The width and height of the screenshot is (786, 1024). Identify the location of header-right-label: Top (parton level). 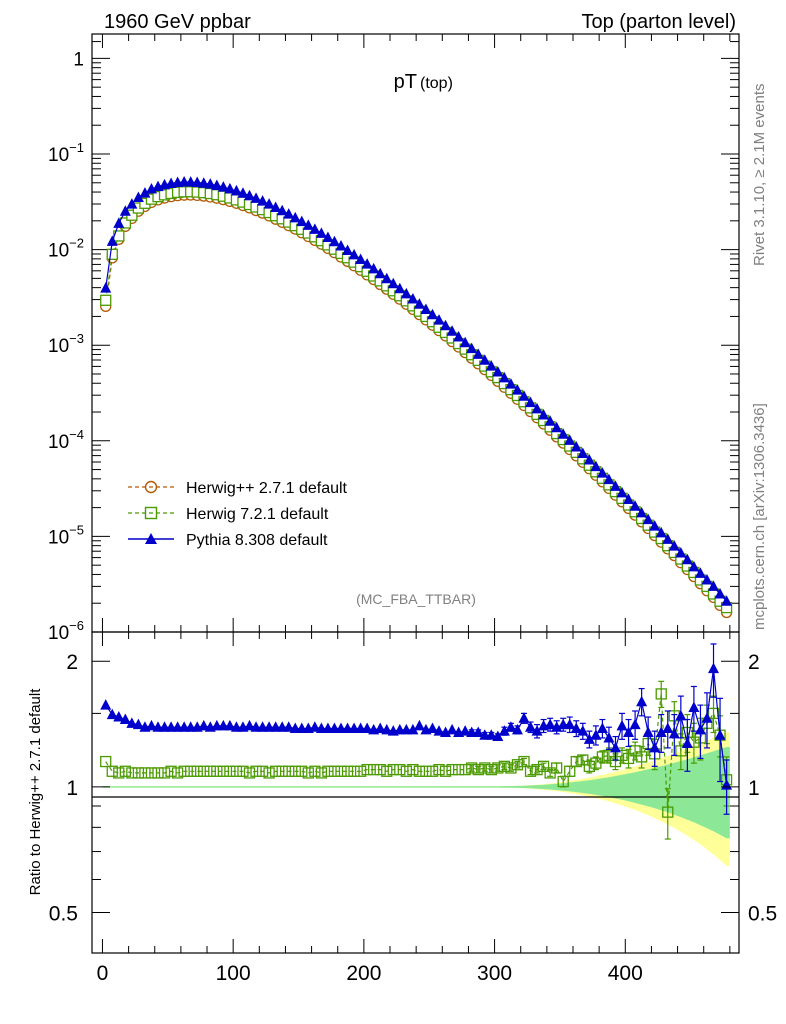
(658, 22).